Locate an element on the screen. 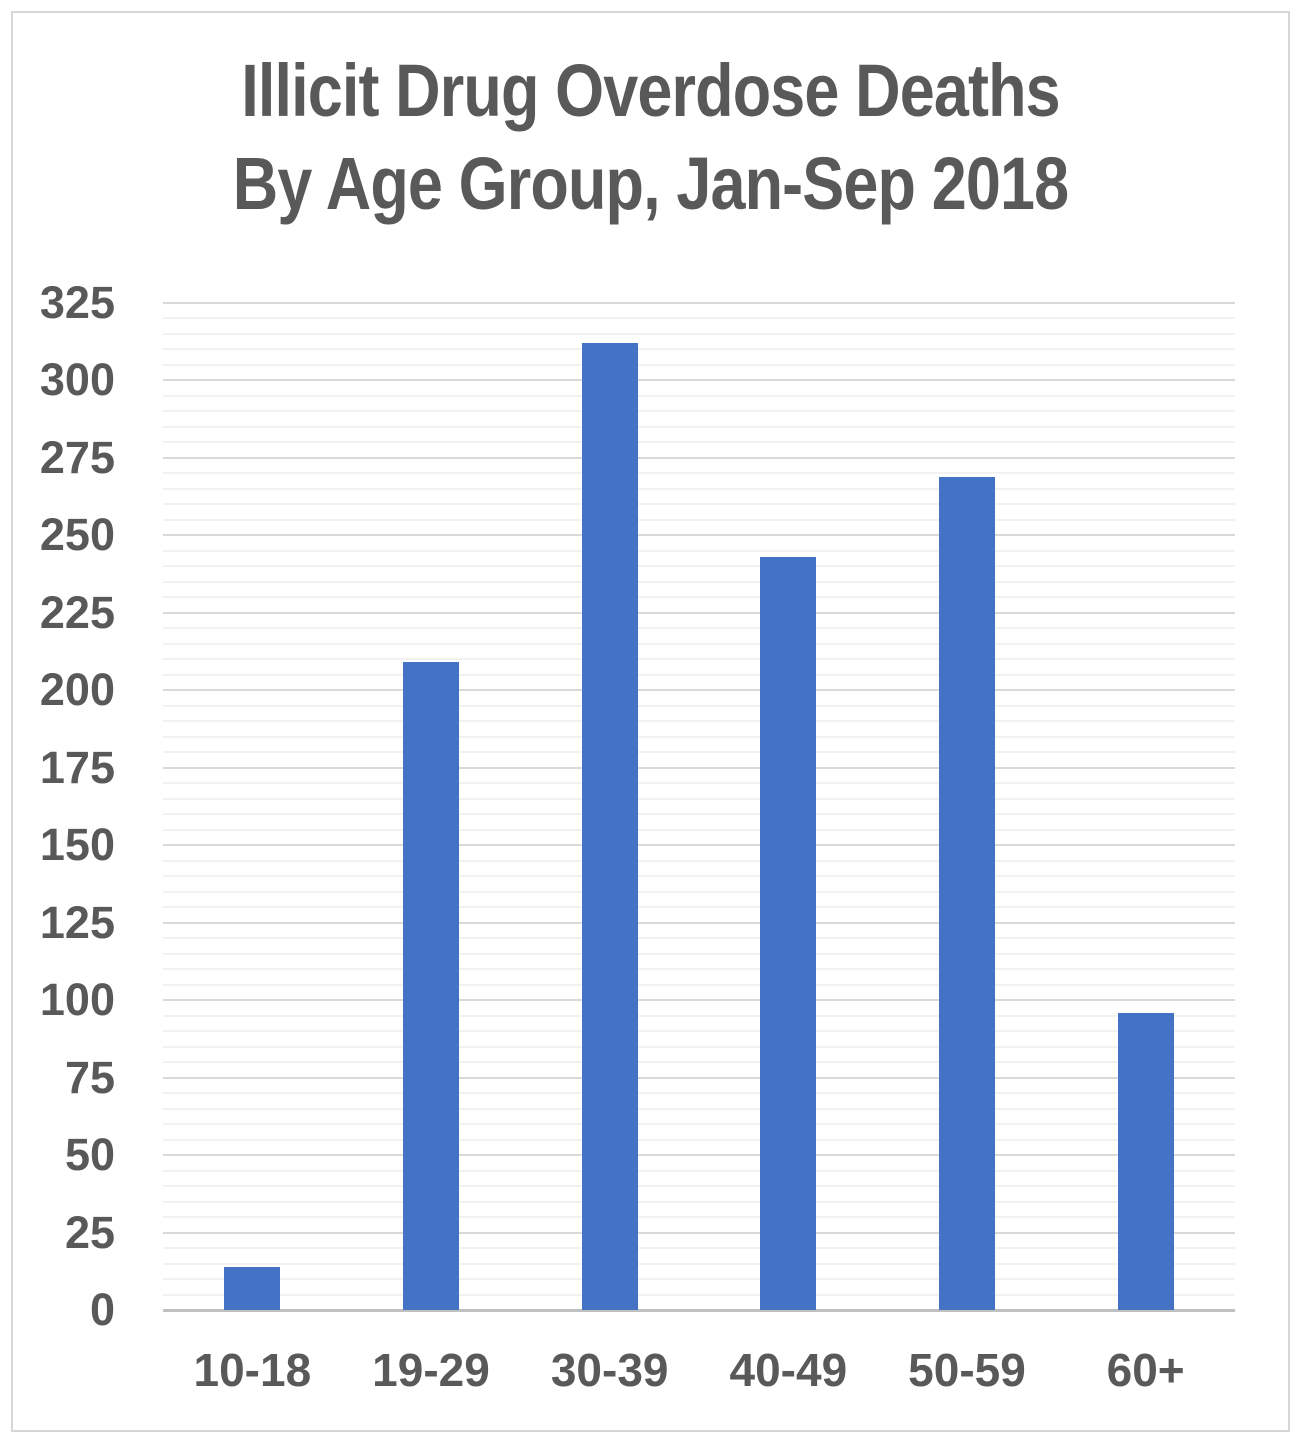  y-tick-label-150: 150 is located at coordinates (77, 845).